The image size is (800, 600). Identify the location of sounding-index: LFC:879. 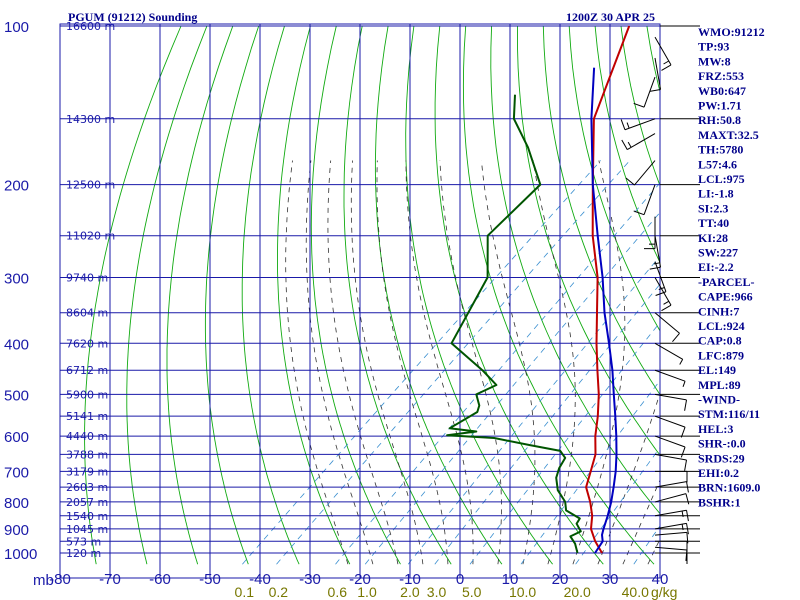
(721, 355).